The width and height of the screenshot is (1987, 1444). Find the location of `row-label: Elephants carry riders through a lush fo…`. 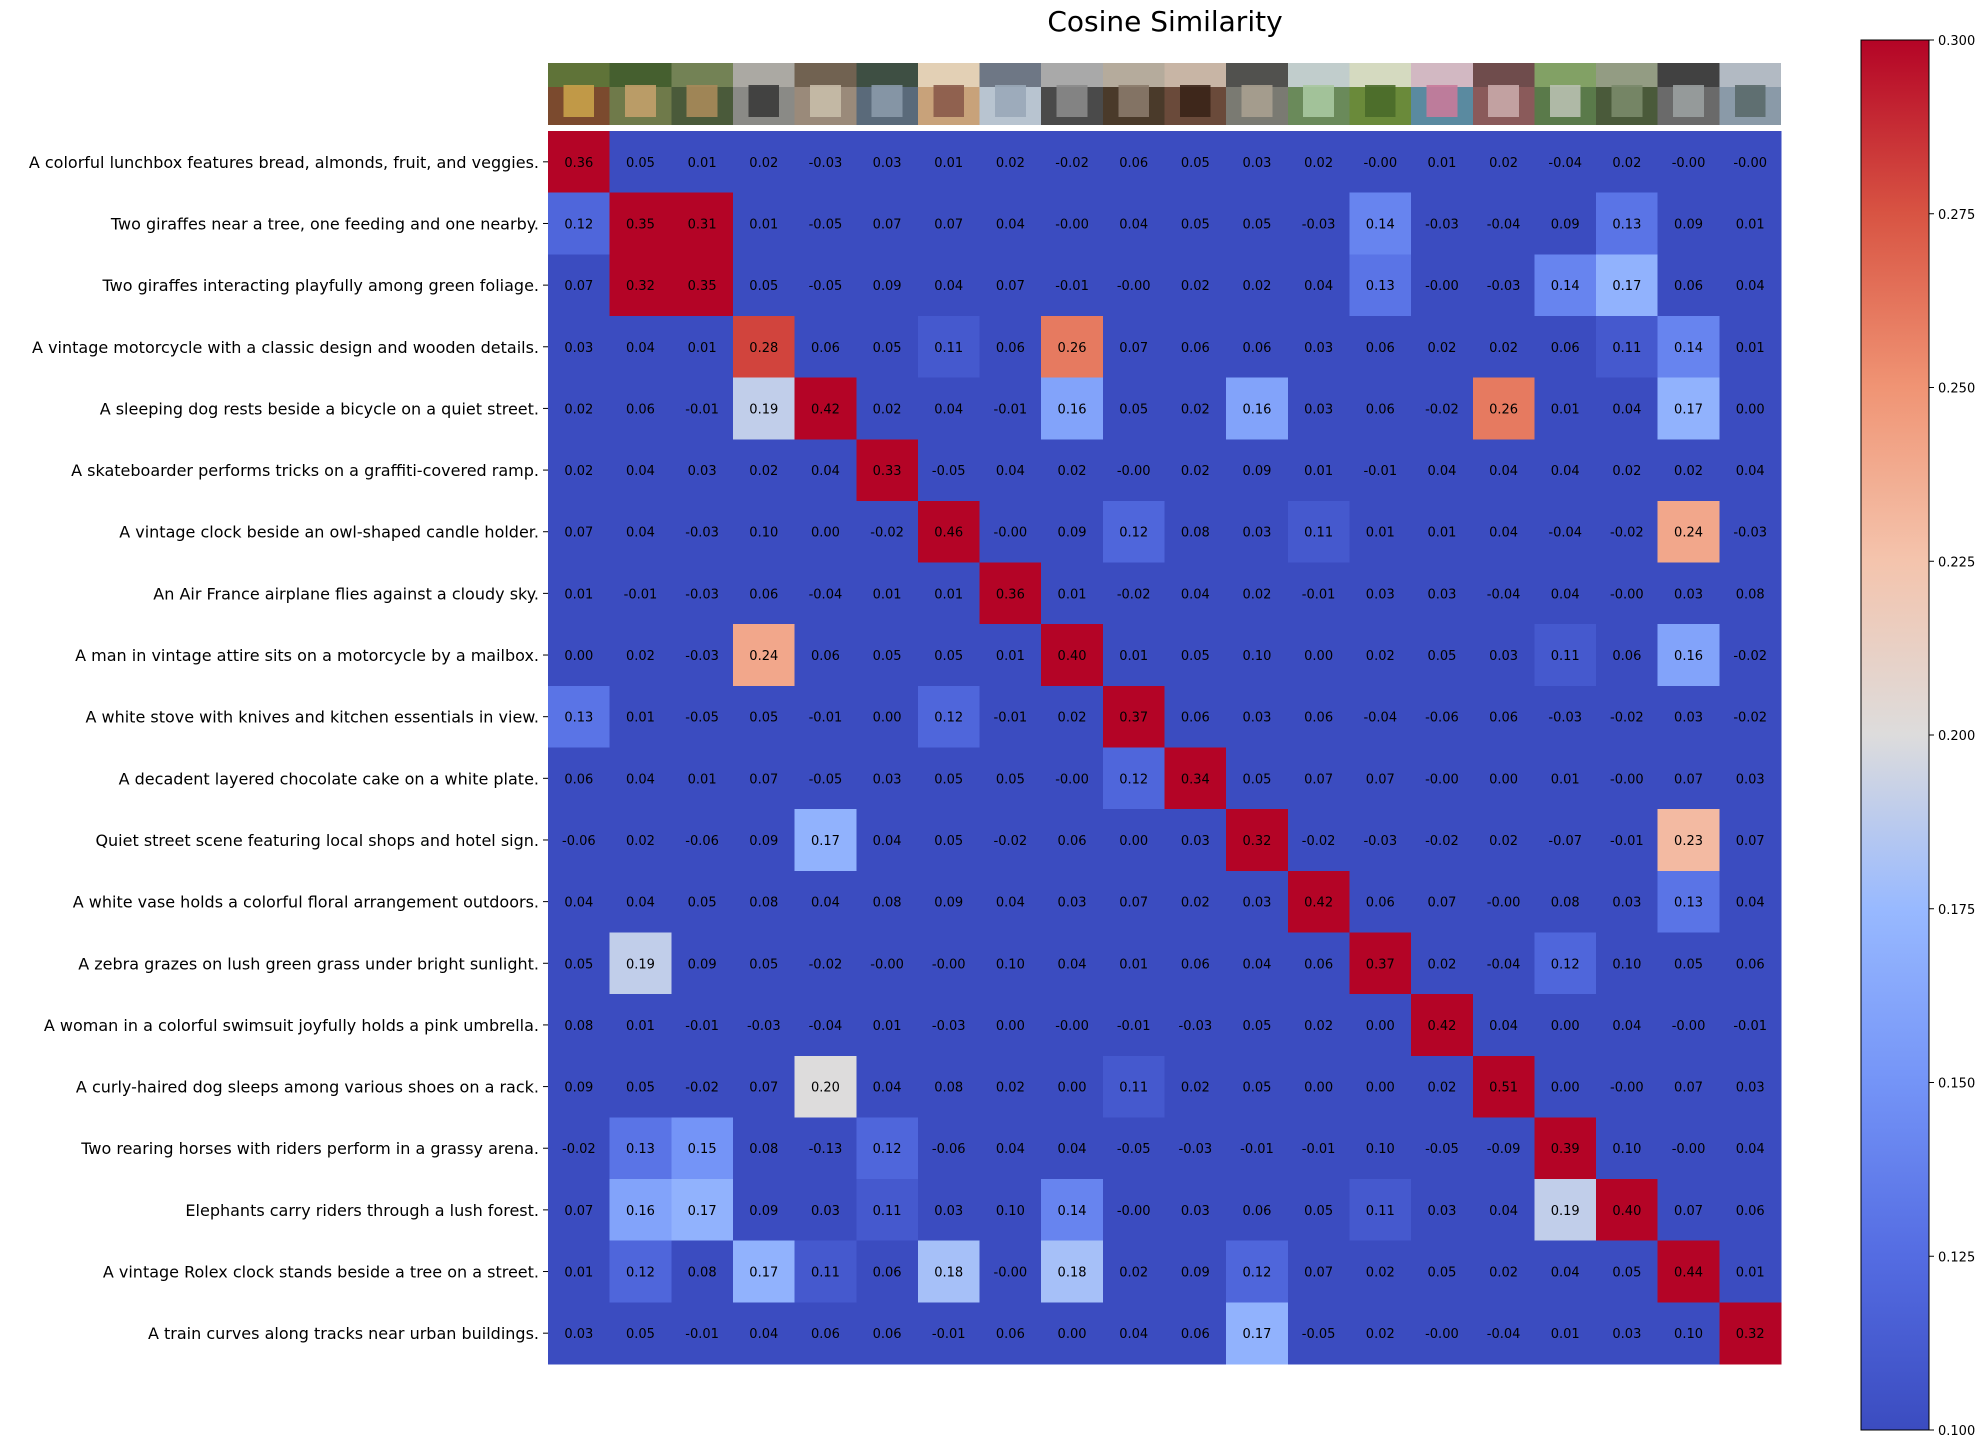

row-label: Elephants carry riders through a lush fo… is located at coordinates (362, 1210).